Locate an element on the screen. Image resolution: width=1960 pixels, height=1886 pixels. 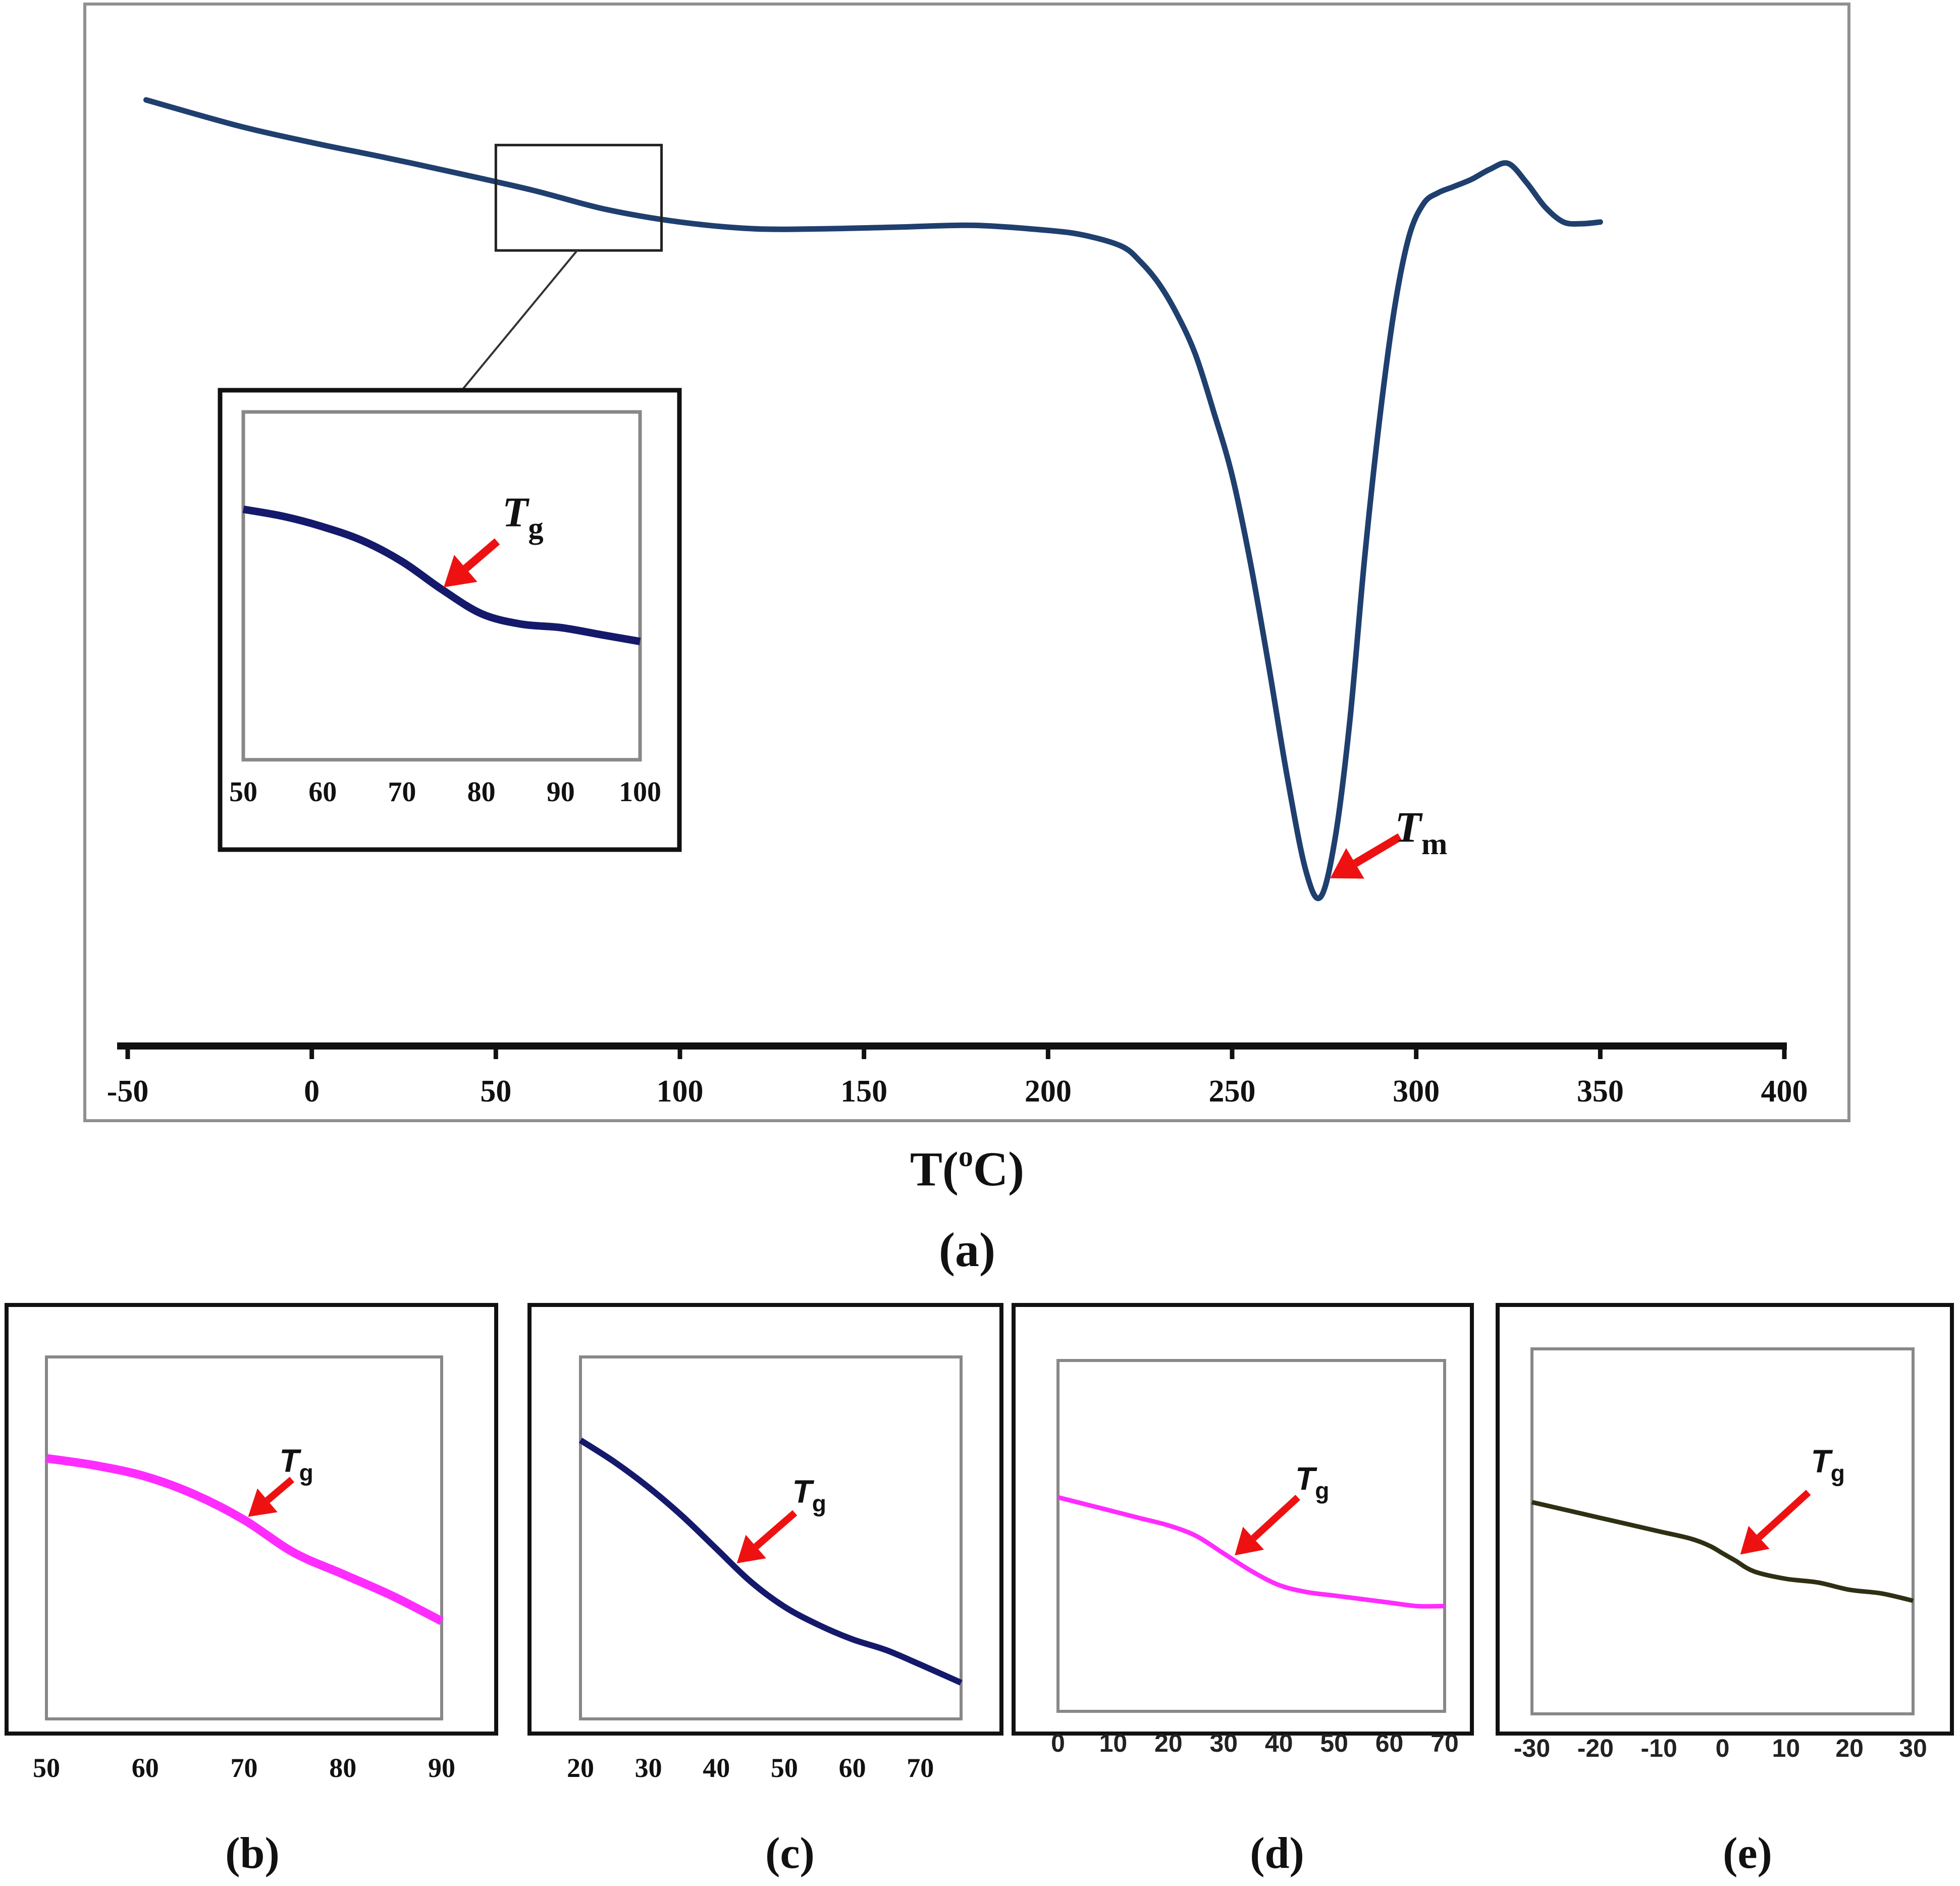
tm-arrow-head is located at coordinates (1347, 864).